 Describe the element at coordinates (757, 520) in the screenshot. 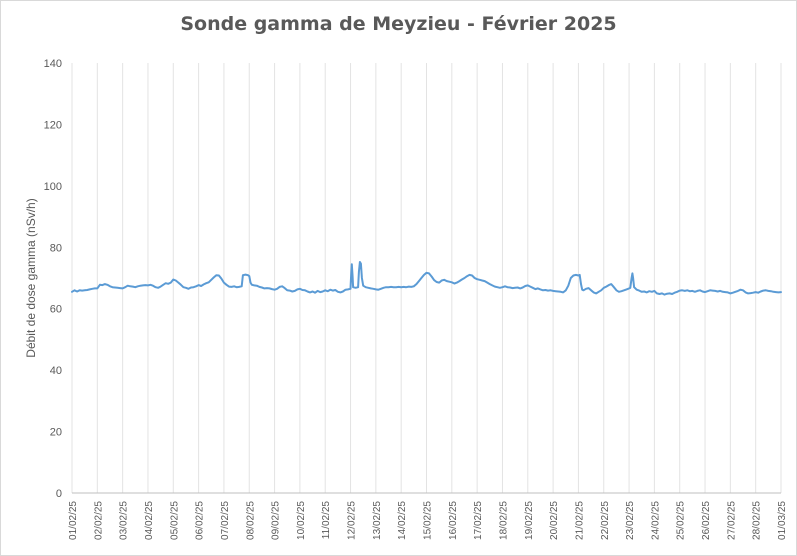

I see `x-tick-label: 28/02/25` at that location.